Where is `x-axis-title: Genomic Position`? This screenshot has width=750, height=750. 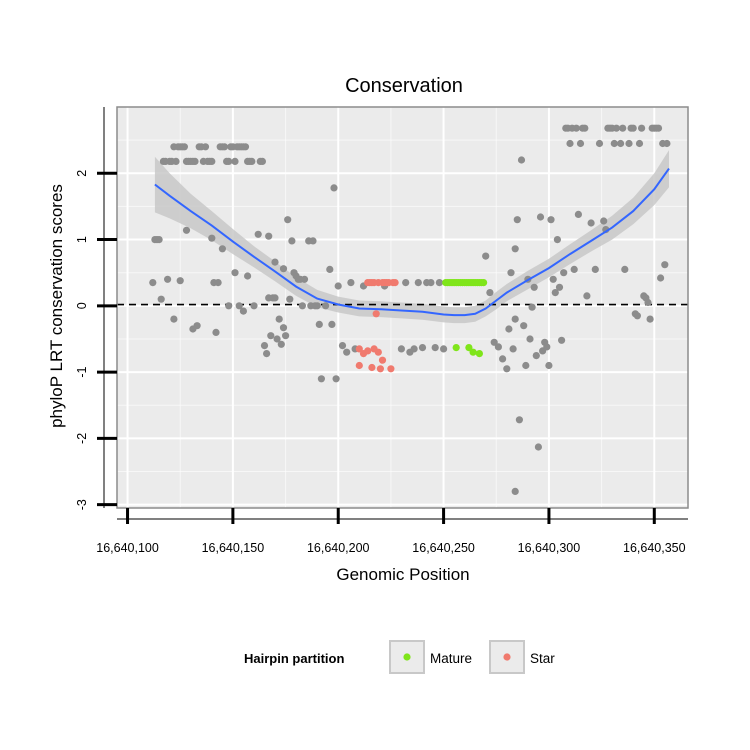
x-axis-title: Genomic Position is located at coordinates (402, 574).